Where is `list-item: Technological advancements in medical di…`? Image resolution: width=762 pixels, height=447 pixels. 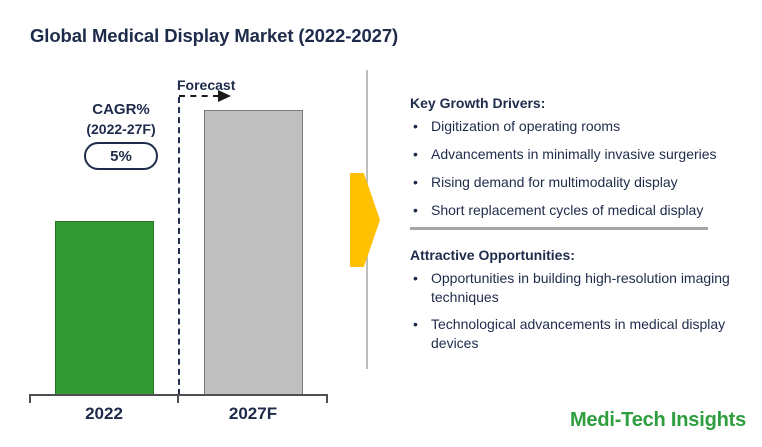 list-item: Technological advancements in medical di… is located at coordinates (582, 334).